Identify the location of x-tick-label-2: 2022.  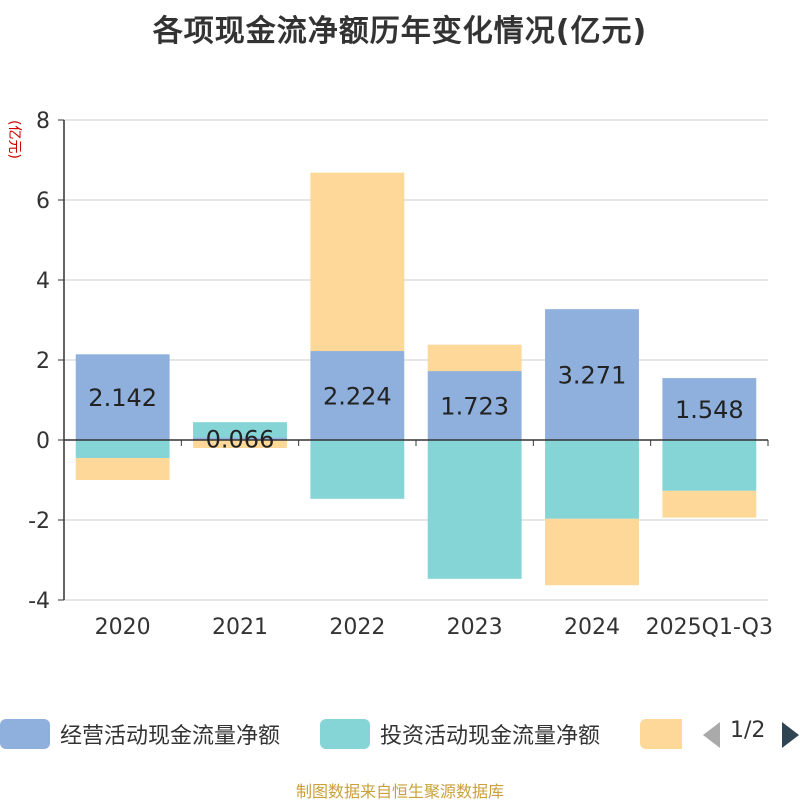
(357, 627).